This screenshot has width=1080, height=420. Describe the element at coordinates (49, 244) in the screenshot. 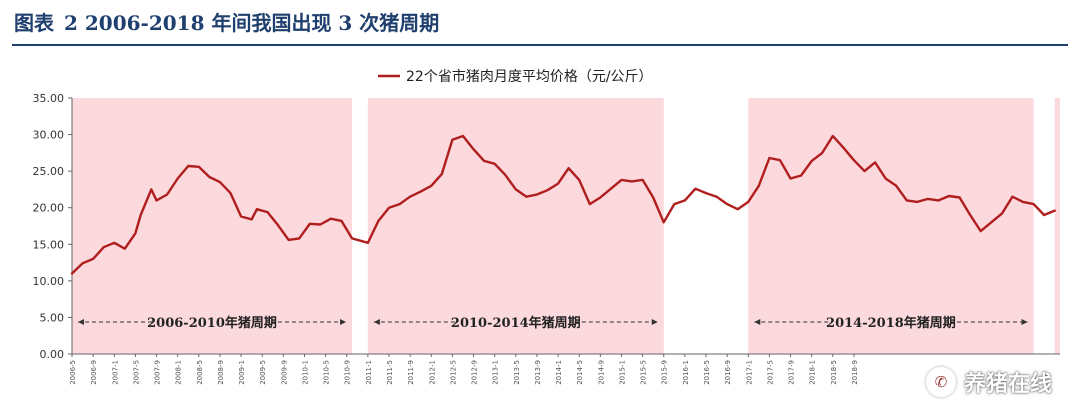

I see `y-tick-label: 15.00` at that location.